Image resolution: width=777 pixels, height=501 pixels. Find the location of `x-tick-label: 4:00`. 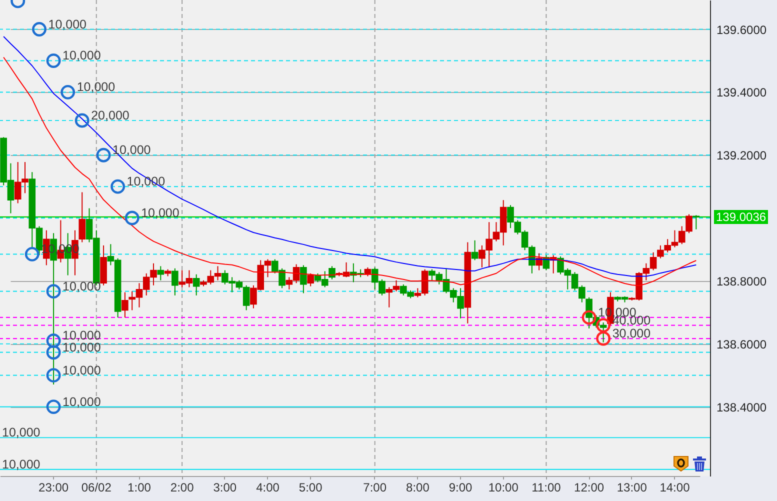

x-tick-label: 4:00 is located at coordinates (268, 487).